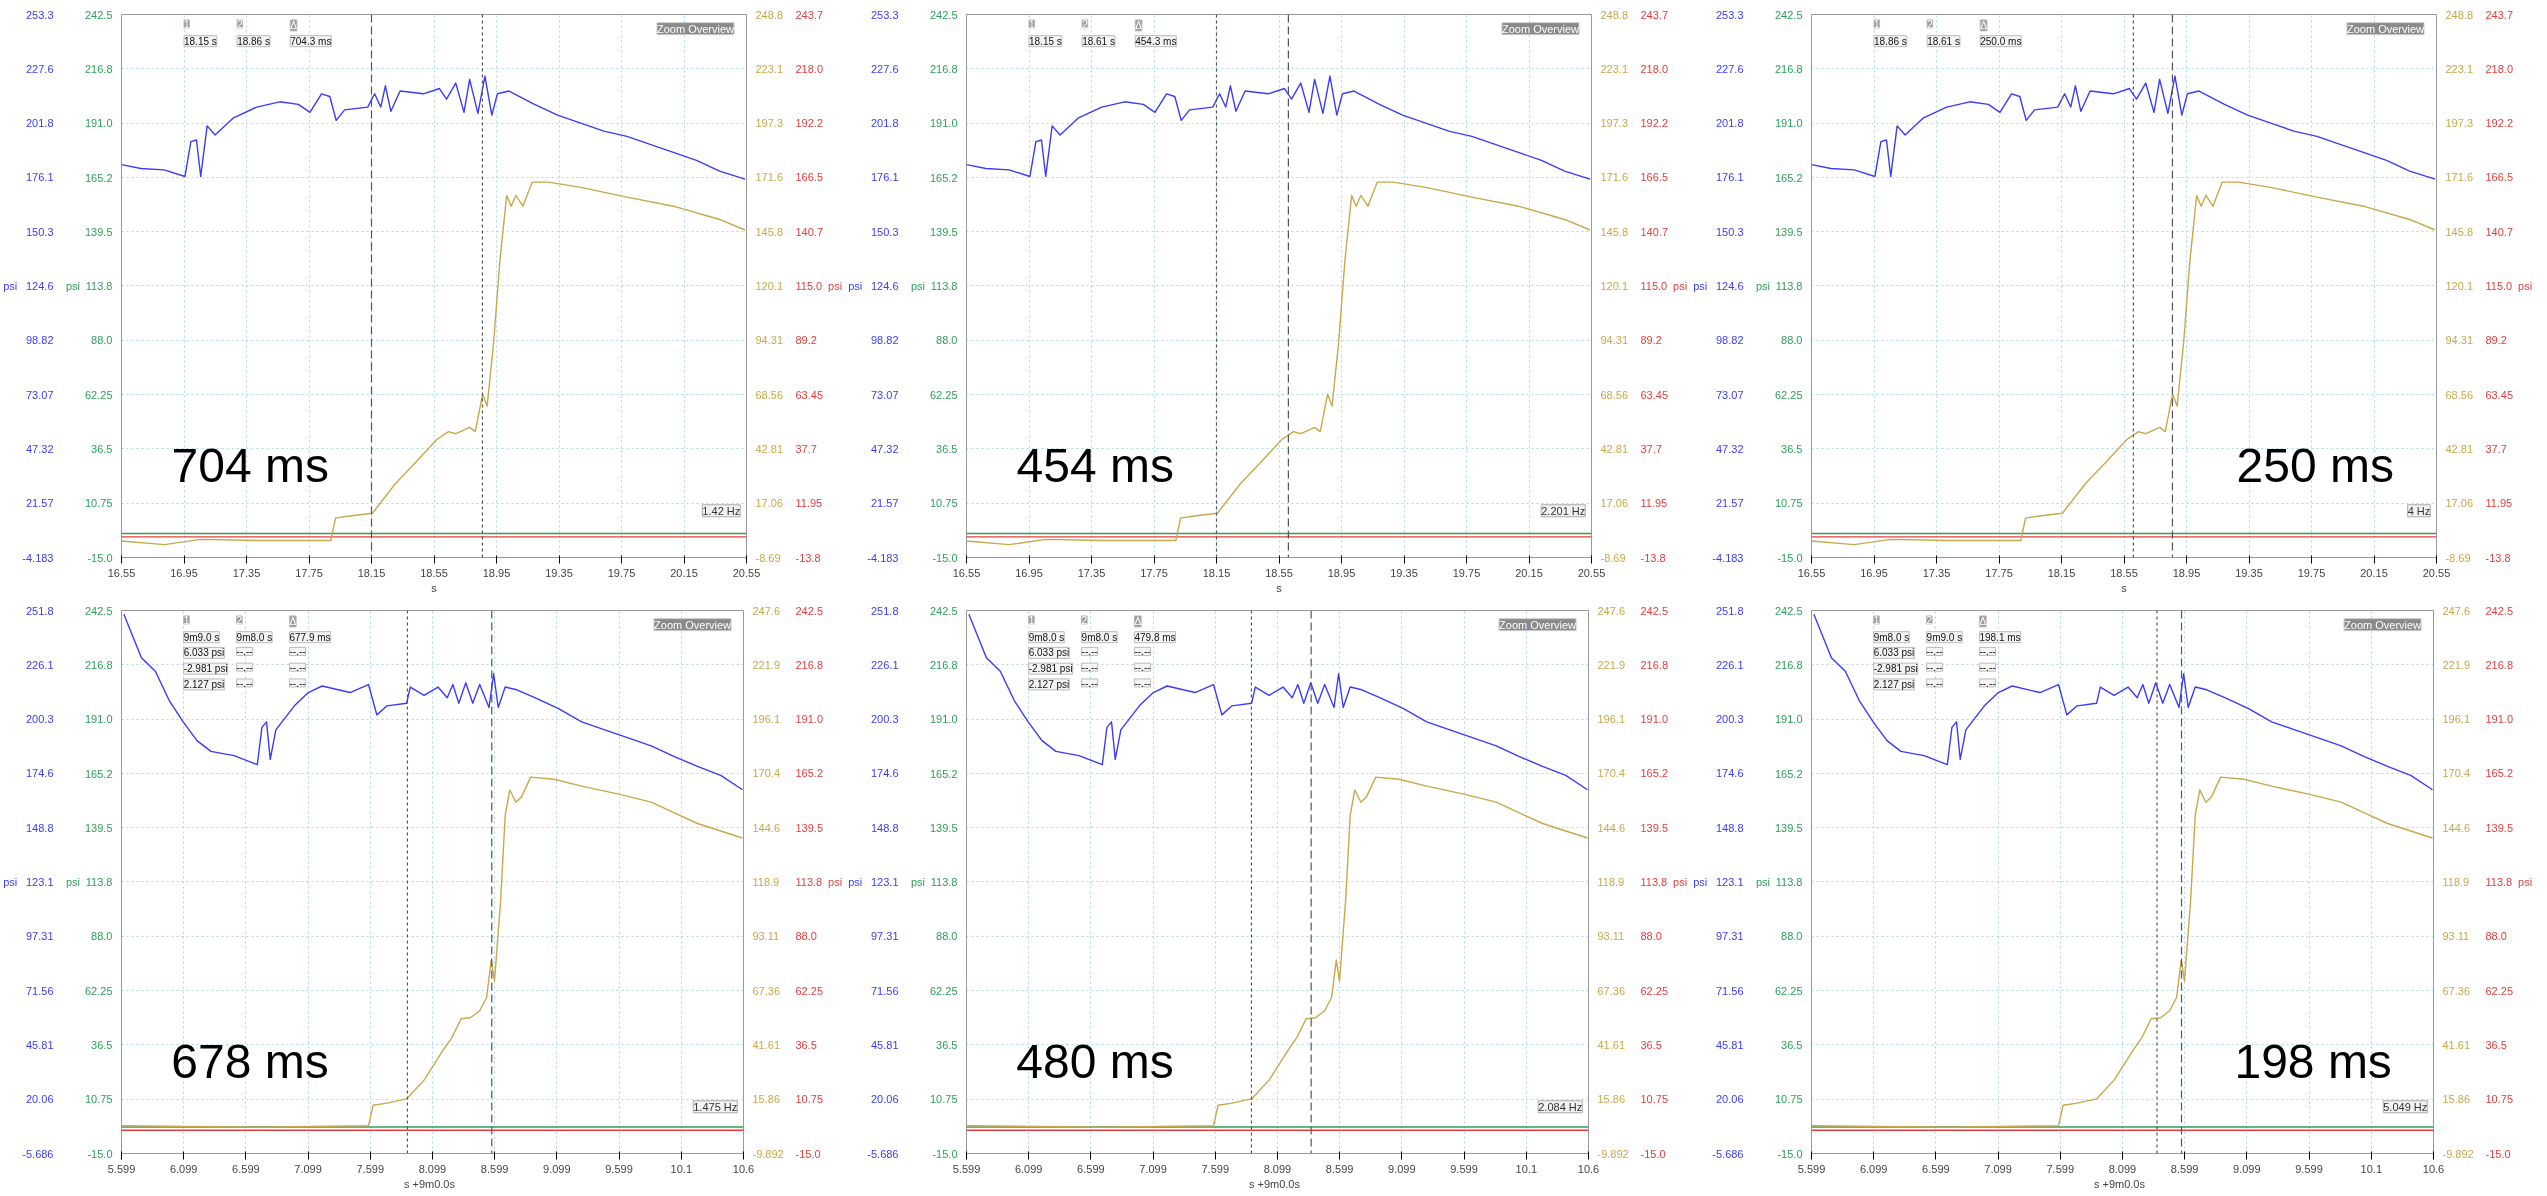 The image size is (2547, 1196). Describe the element at coordinates (884, 177) in the screenshot. I see `y-tick-label: 176.1` at that location.